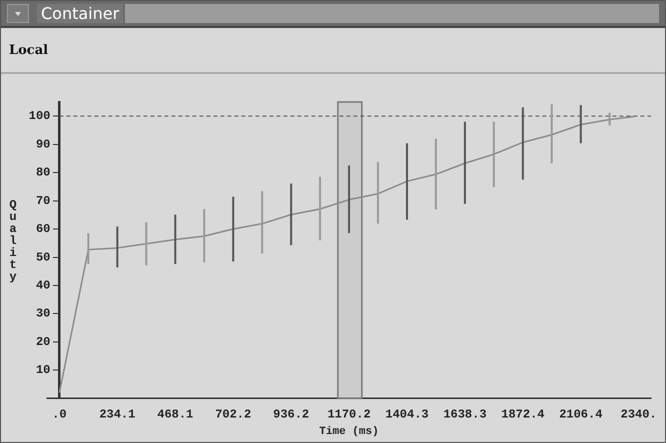  Describe the element at coordinates (522, 415) in the screenshot. I see `x-tick-label: 1872.4` at that location.